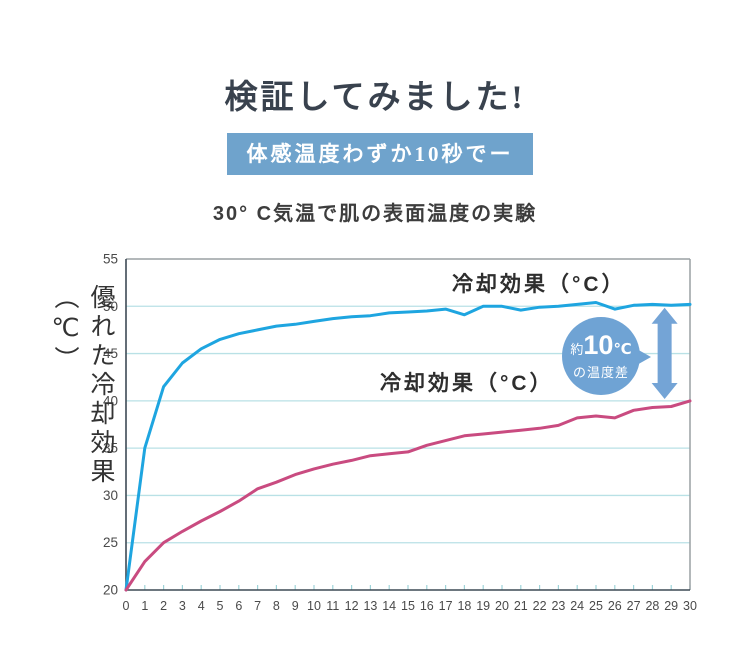 The image size is (750, 650). I want to click on chart-subtitle: 30° C気温で肌の表面温度の実験, so click(375, 214).